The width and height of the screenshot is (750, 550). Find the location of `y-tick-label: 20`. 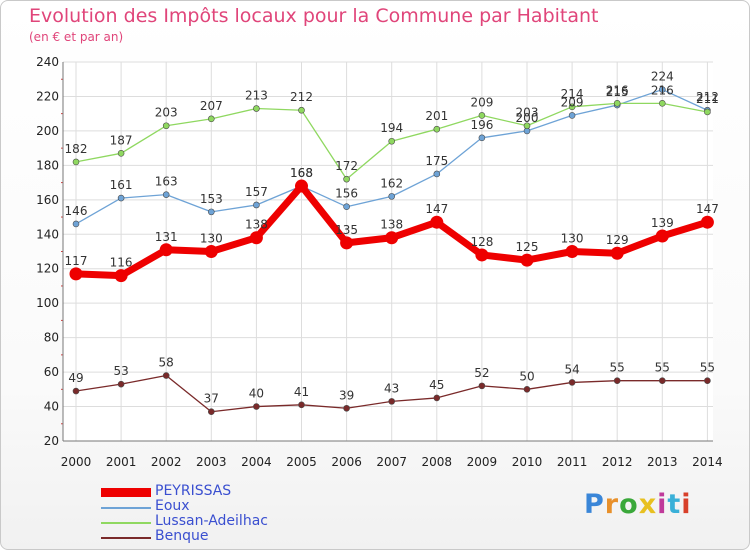

y-tick-label: 20 is located at coordinates (51, 441).